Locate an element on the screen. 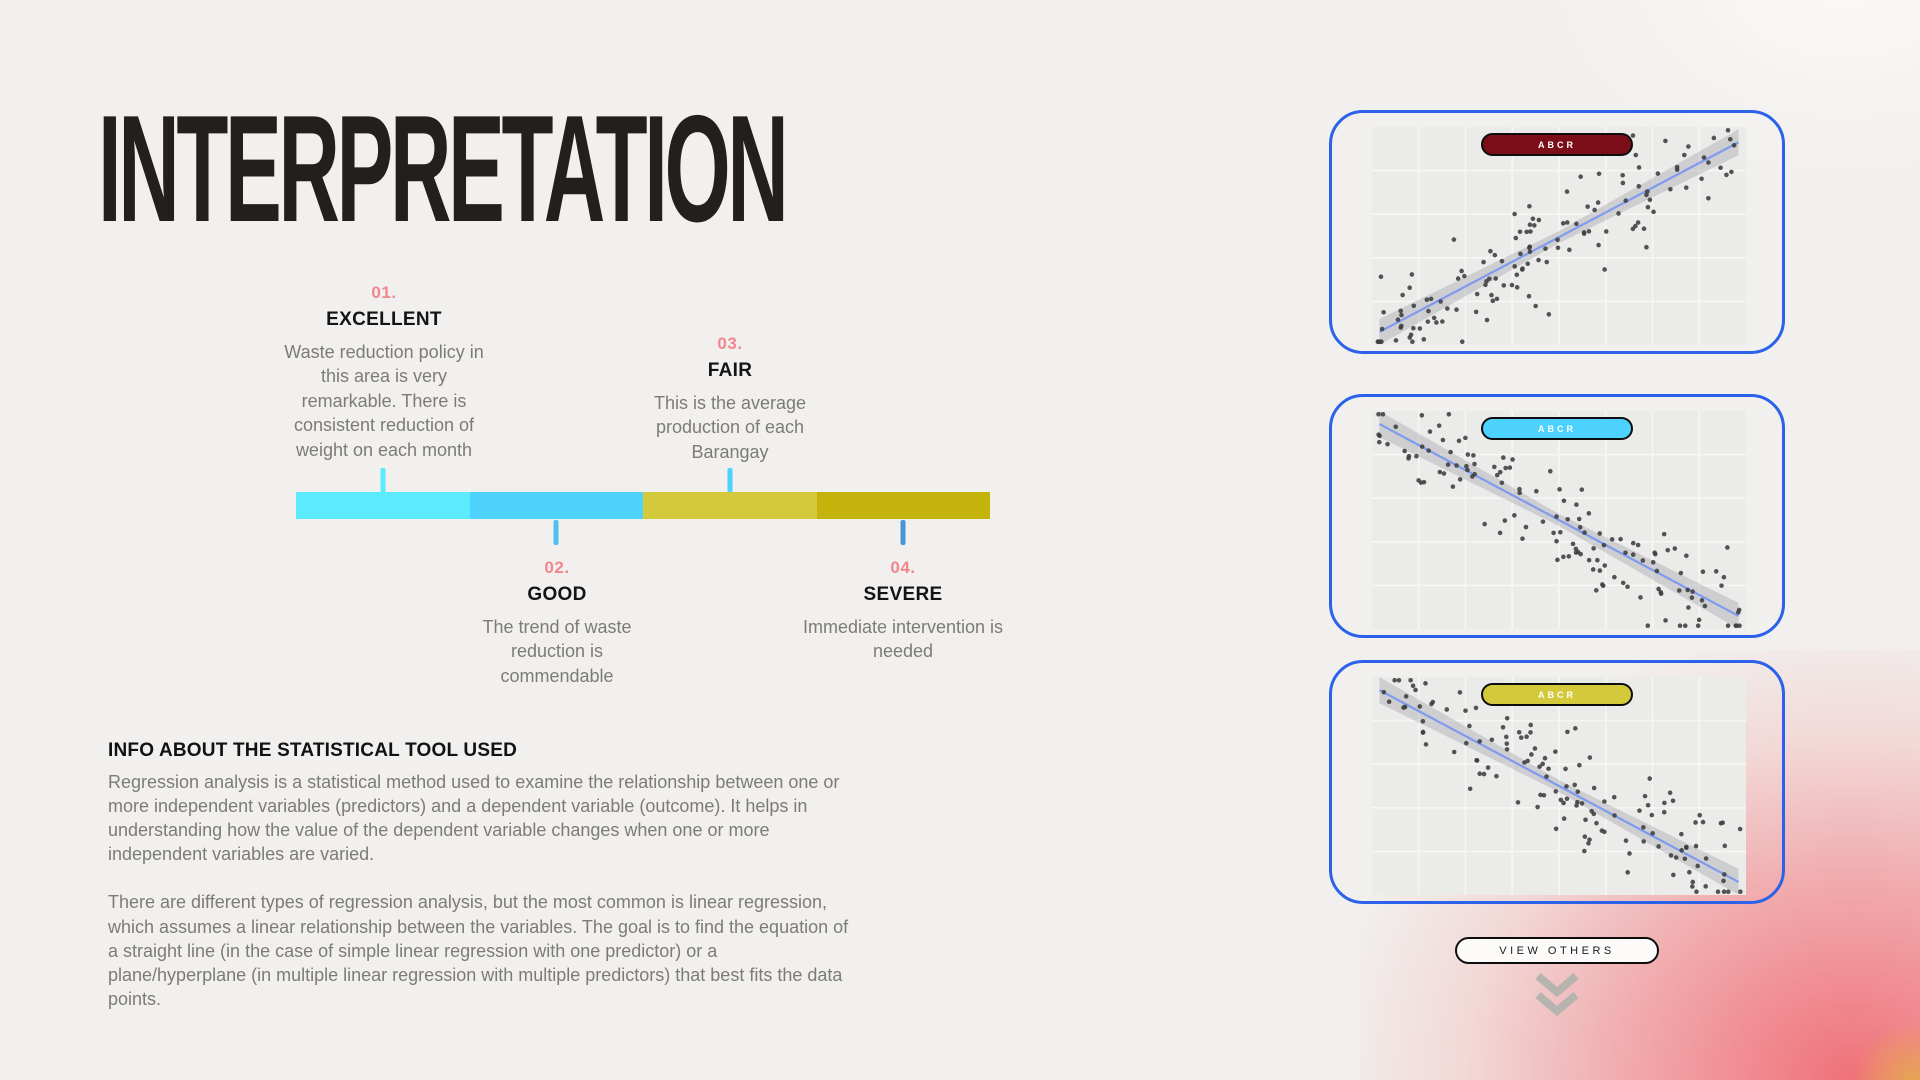  scale-item-label: GOOD is located at coordinates (557, 594).